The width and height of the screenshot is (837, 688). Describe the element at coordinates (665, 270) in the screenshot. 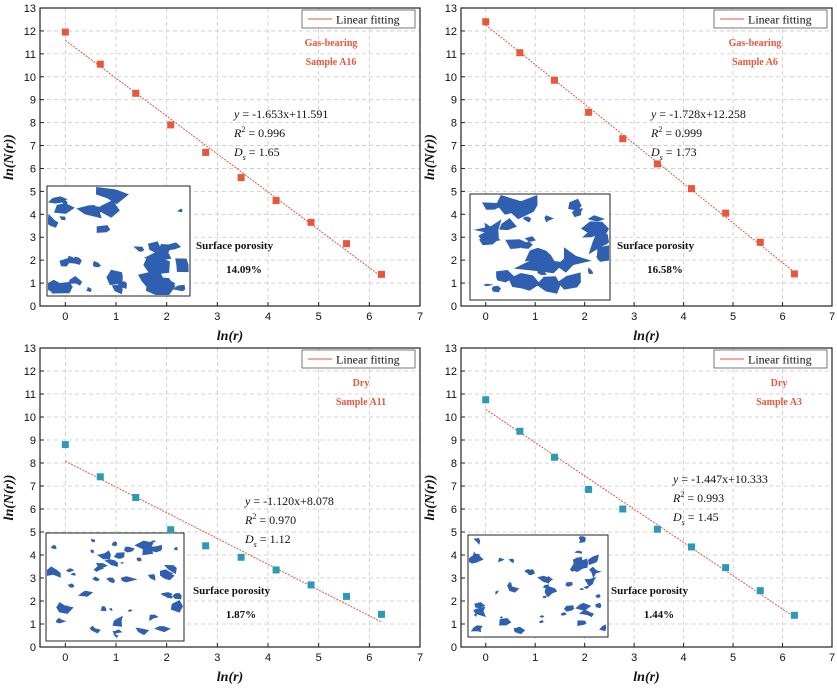

I see `porosity-value: 16.58%` at that location.